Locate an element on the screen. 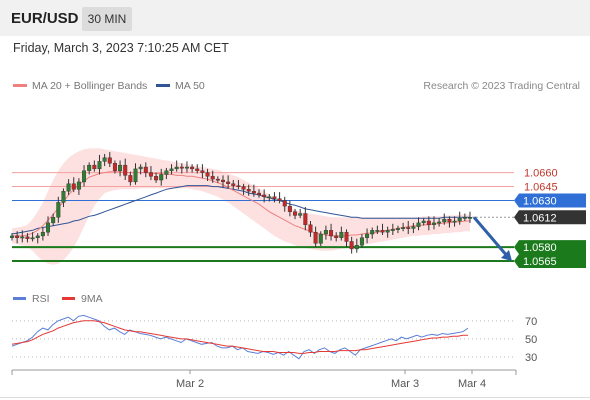  ma20-swatch is located at coordinates (20, 85).